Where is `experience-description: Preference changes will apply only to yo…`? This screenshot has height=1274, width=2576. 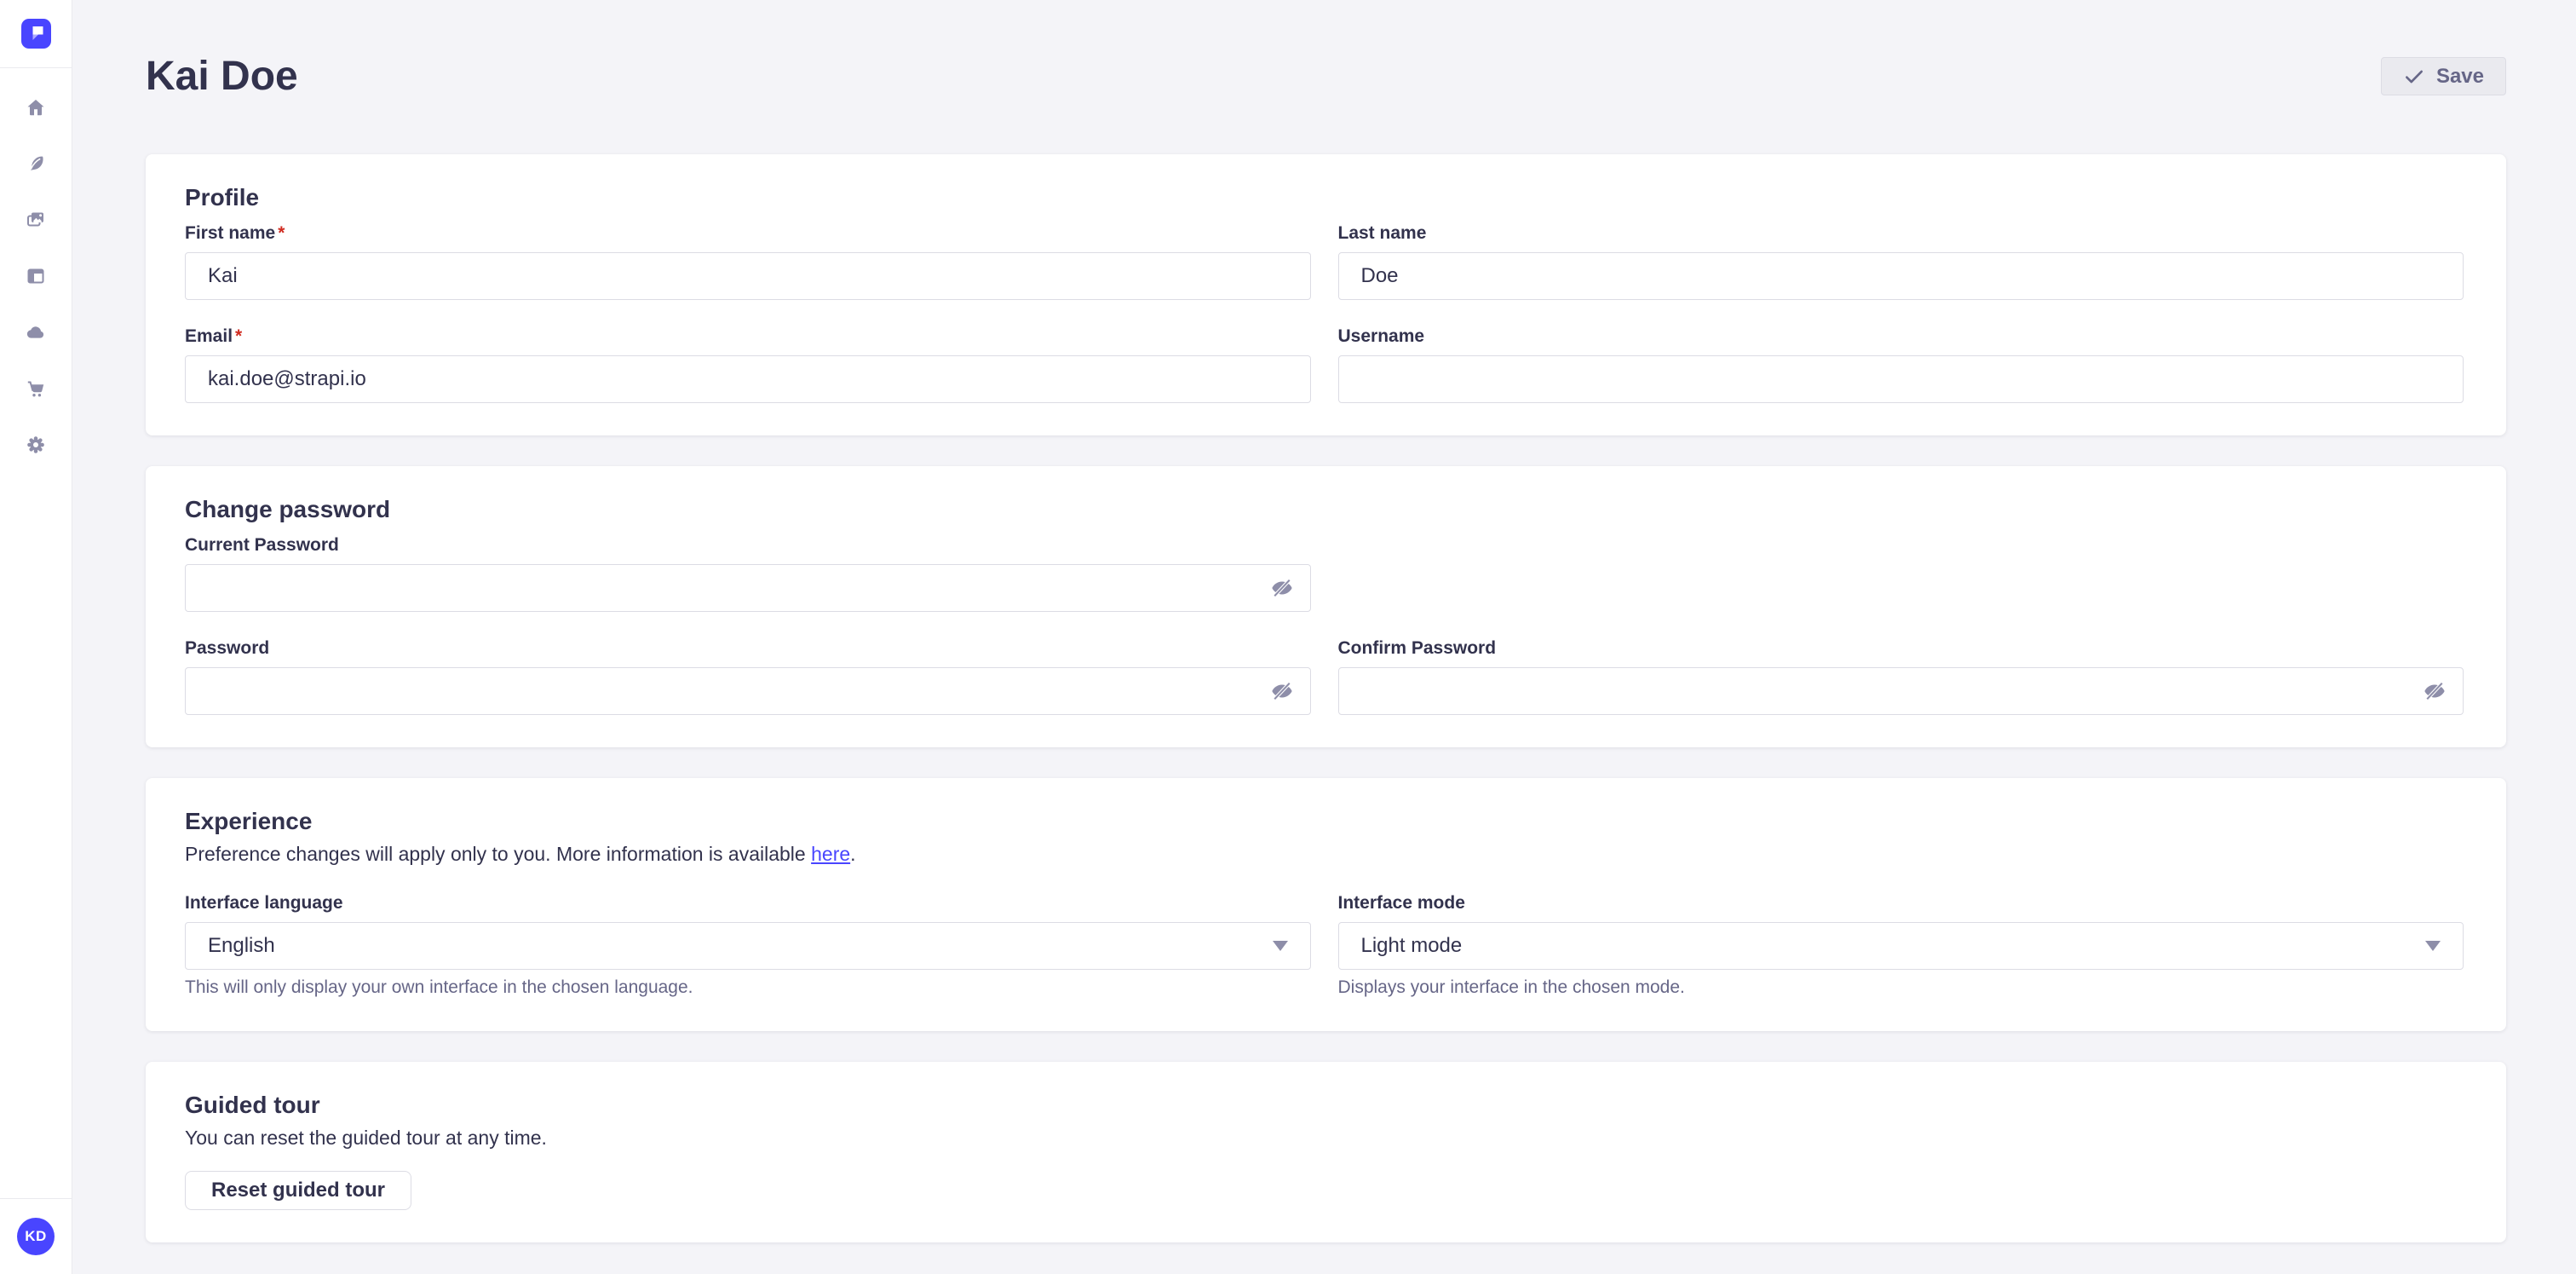 experience-description: Preference changes will apply only to yo… is located at coordinates (521, 854).